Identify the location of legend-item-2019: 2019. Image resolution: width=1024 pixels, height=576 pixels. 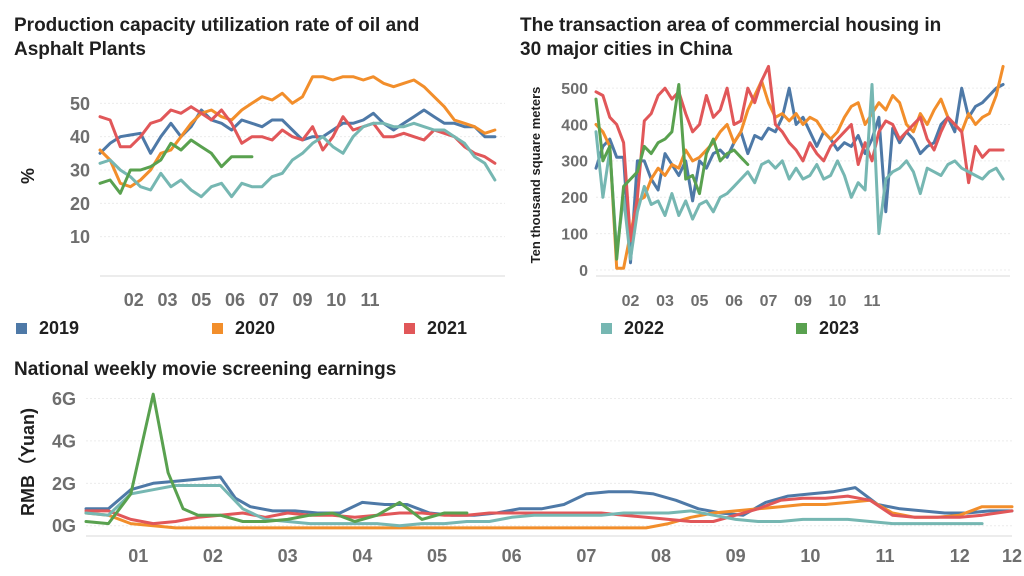
(47, 328).